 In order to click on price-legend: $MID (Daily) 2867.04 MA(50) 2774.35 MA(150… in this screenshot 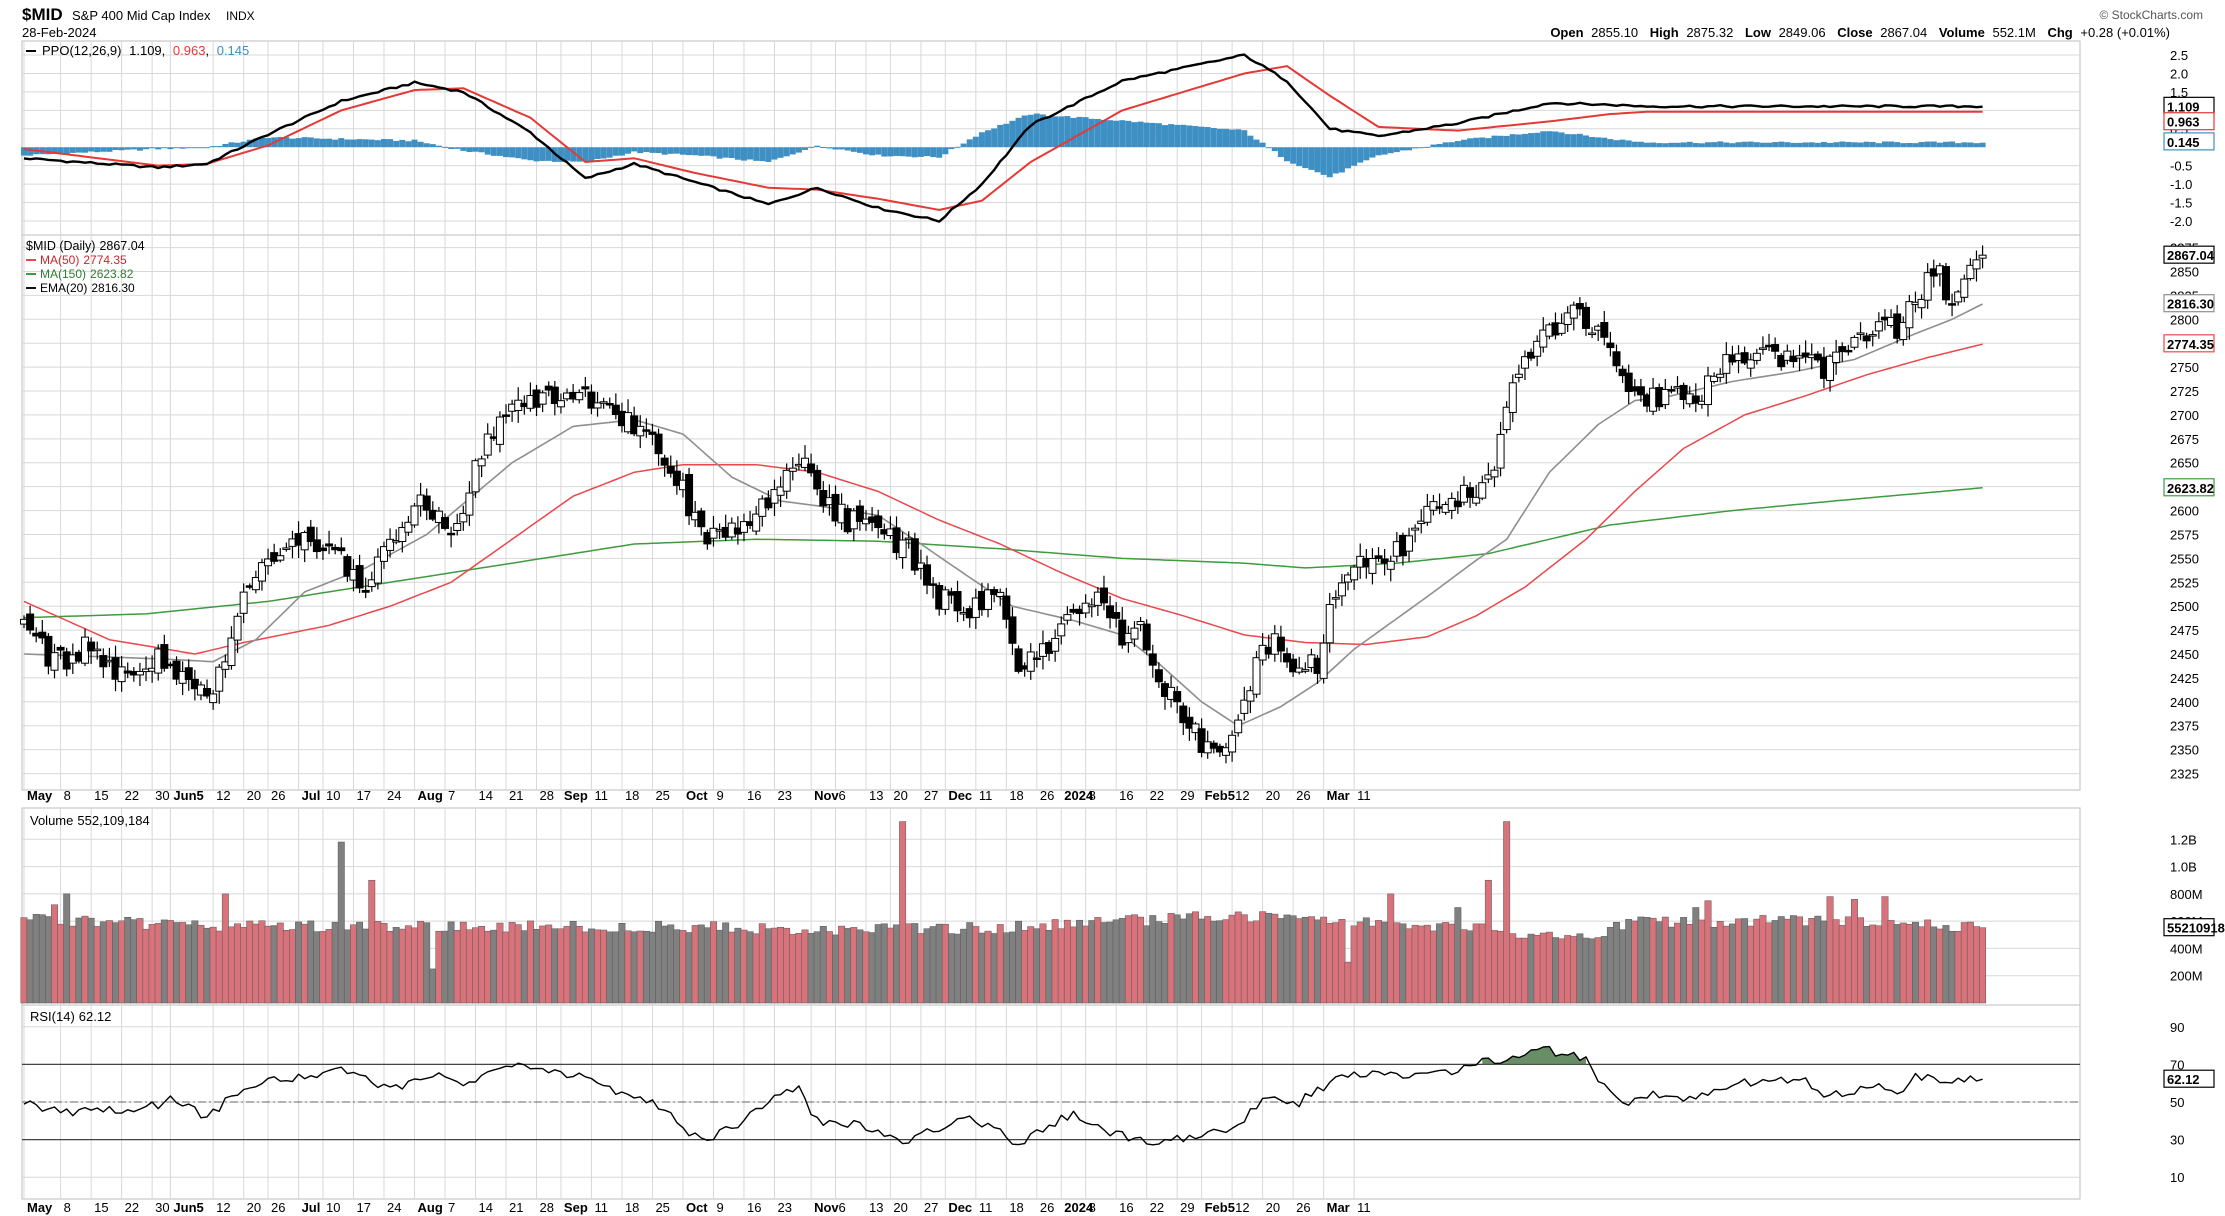, I will do `click(85, 267)`.